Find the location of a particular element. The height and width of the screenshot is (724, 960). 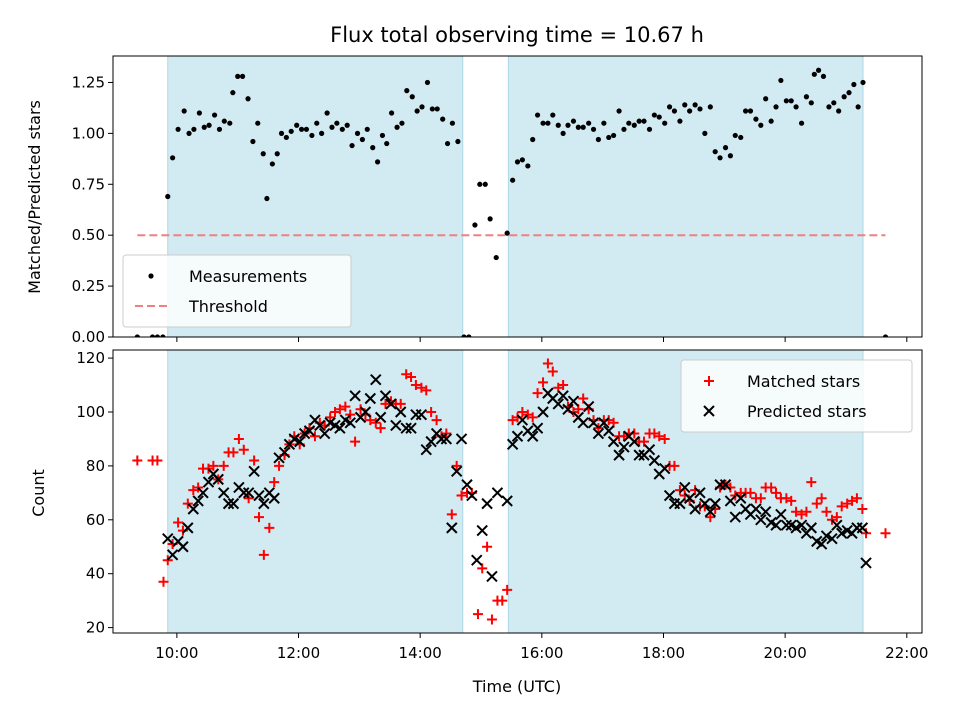

legend-marker-dot is located at coordinates (151, 276).